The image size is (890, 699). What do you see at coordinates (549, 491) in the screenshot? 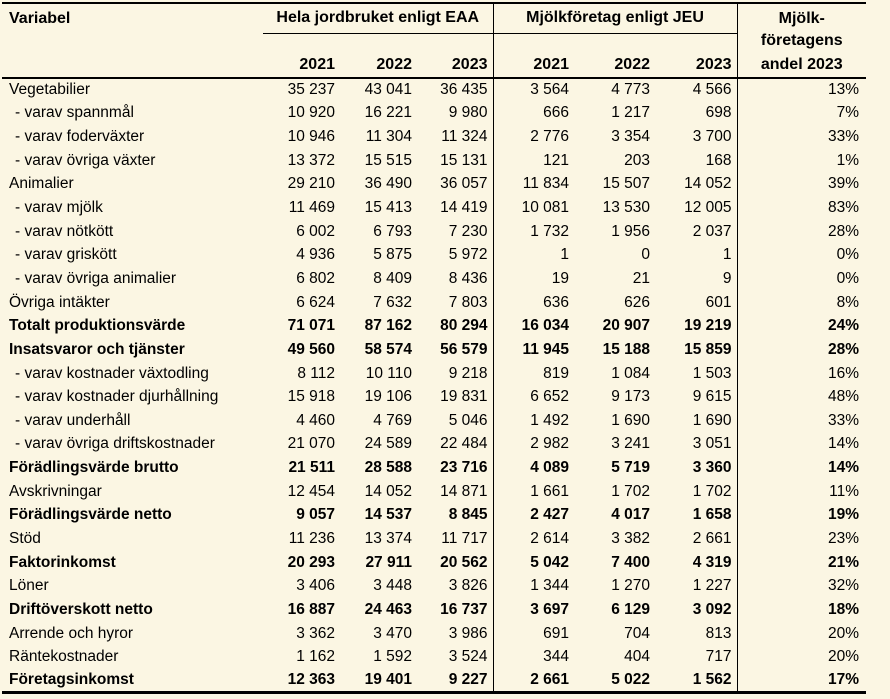
I see `cell-jeu-2021: 1 661` at bounding box center [549, 491].